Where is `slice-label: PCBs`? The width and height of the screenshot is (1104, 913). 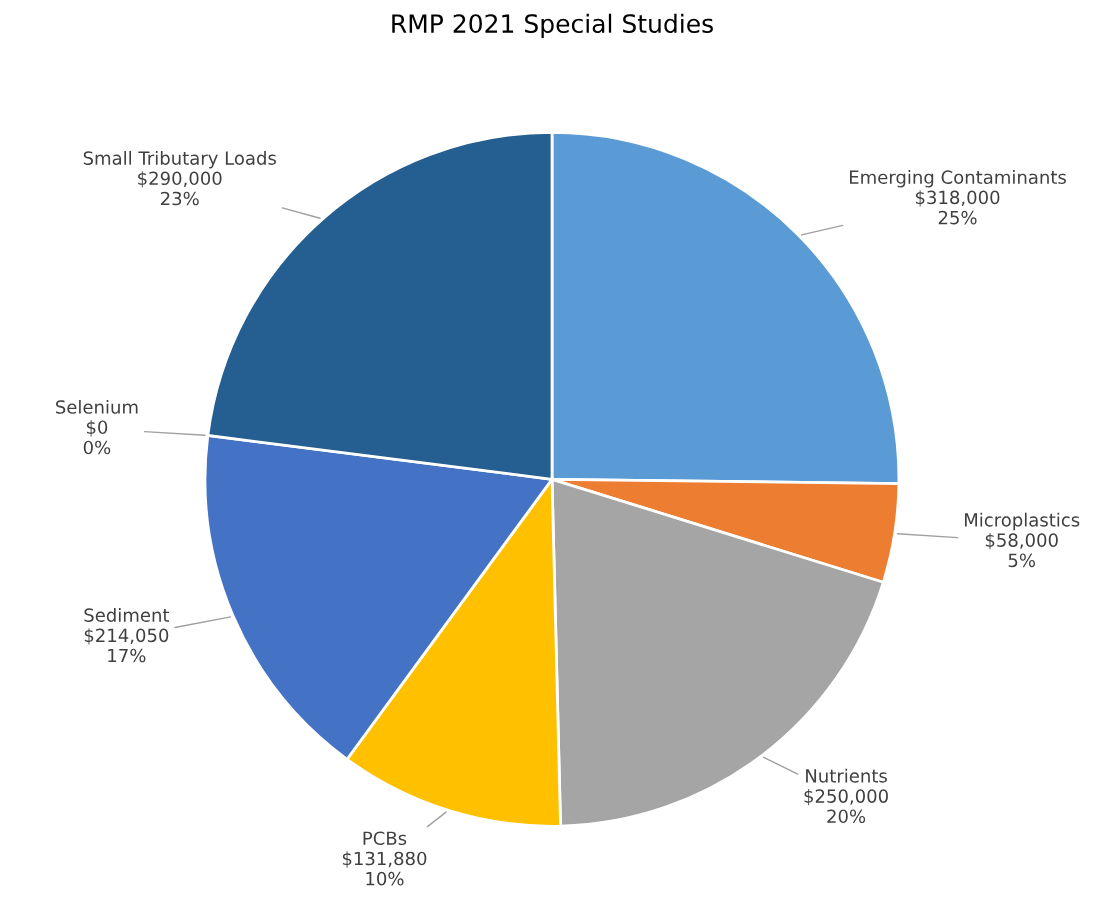 slice-label: PCBs is located at coordinates (385, 838).